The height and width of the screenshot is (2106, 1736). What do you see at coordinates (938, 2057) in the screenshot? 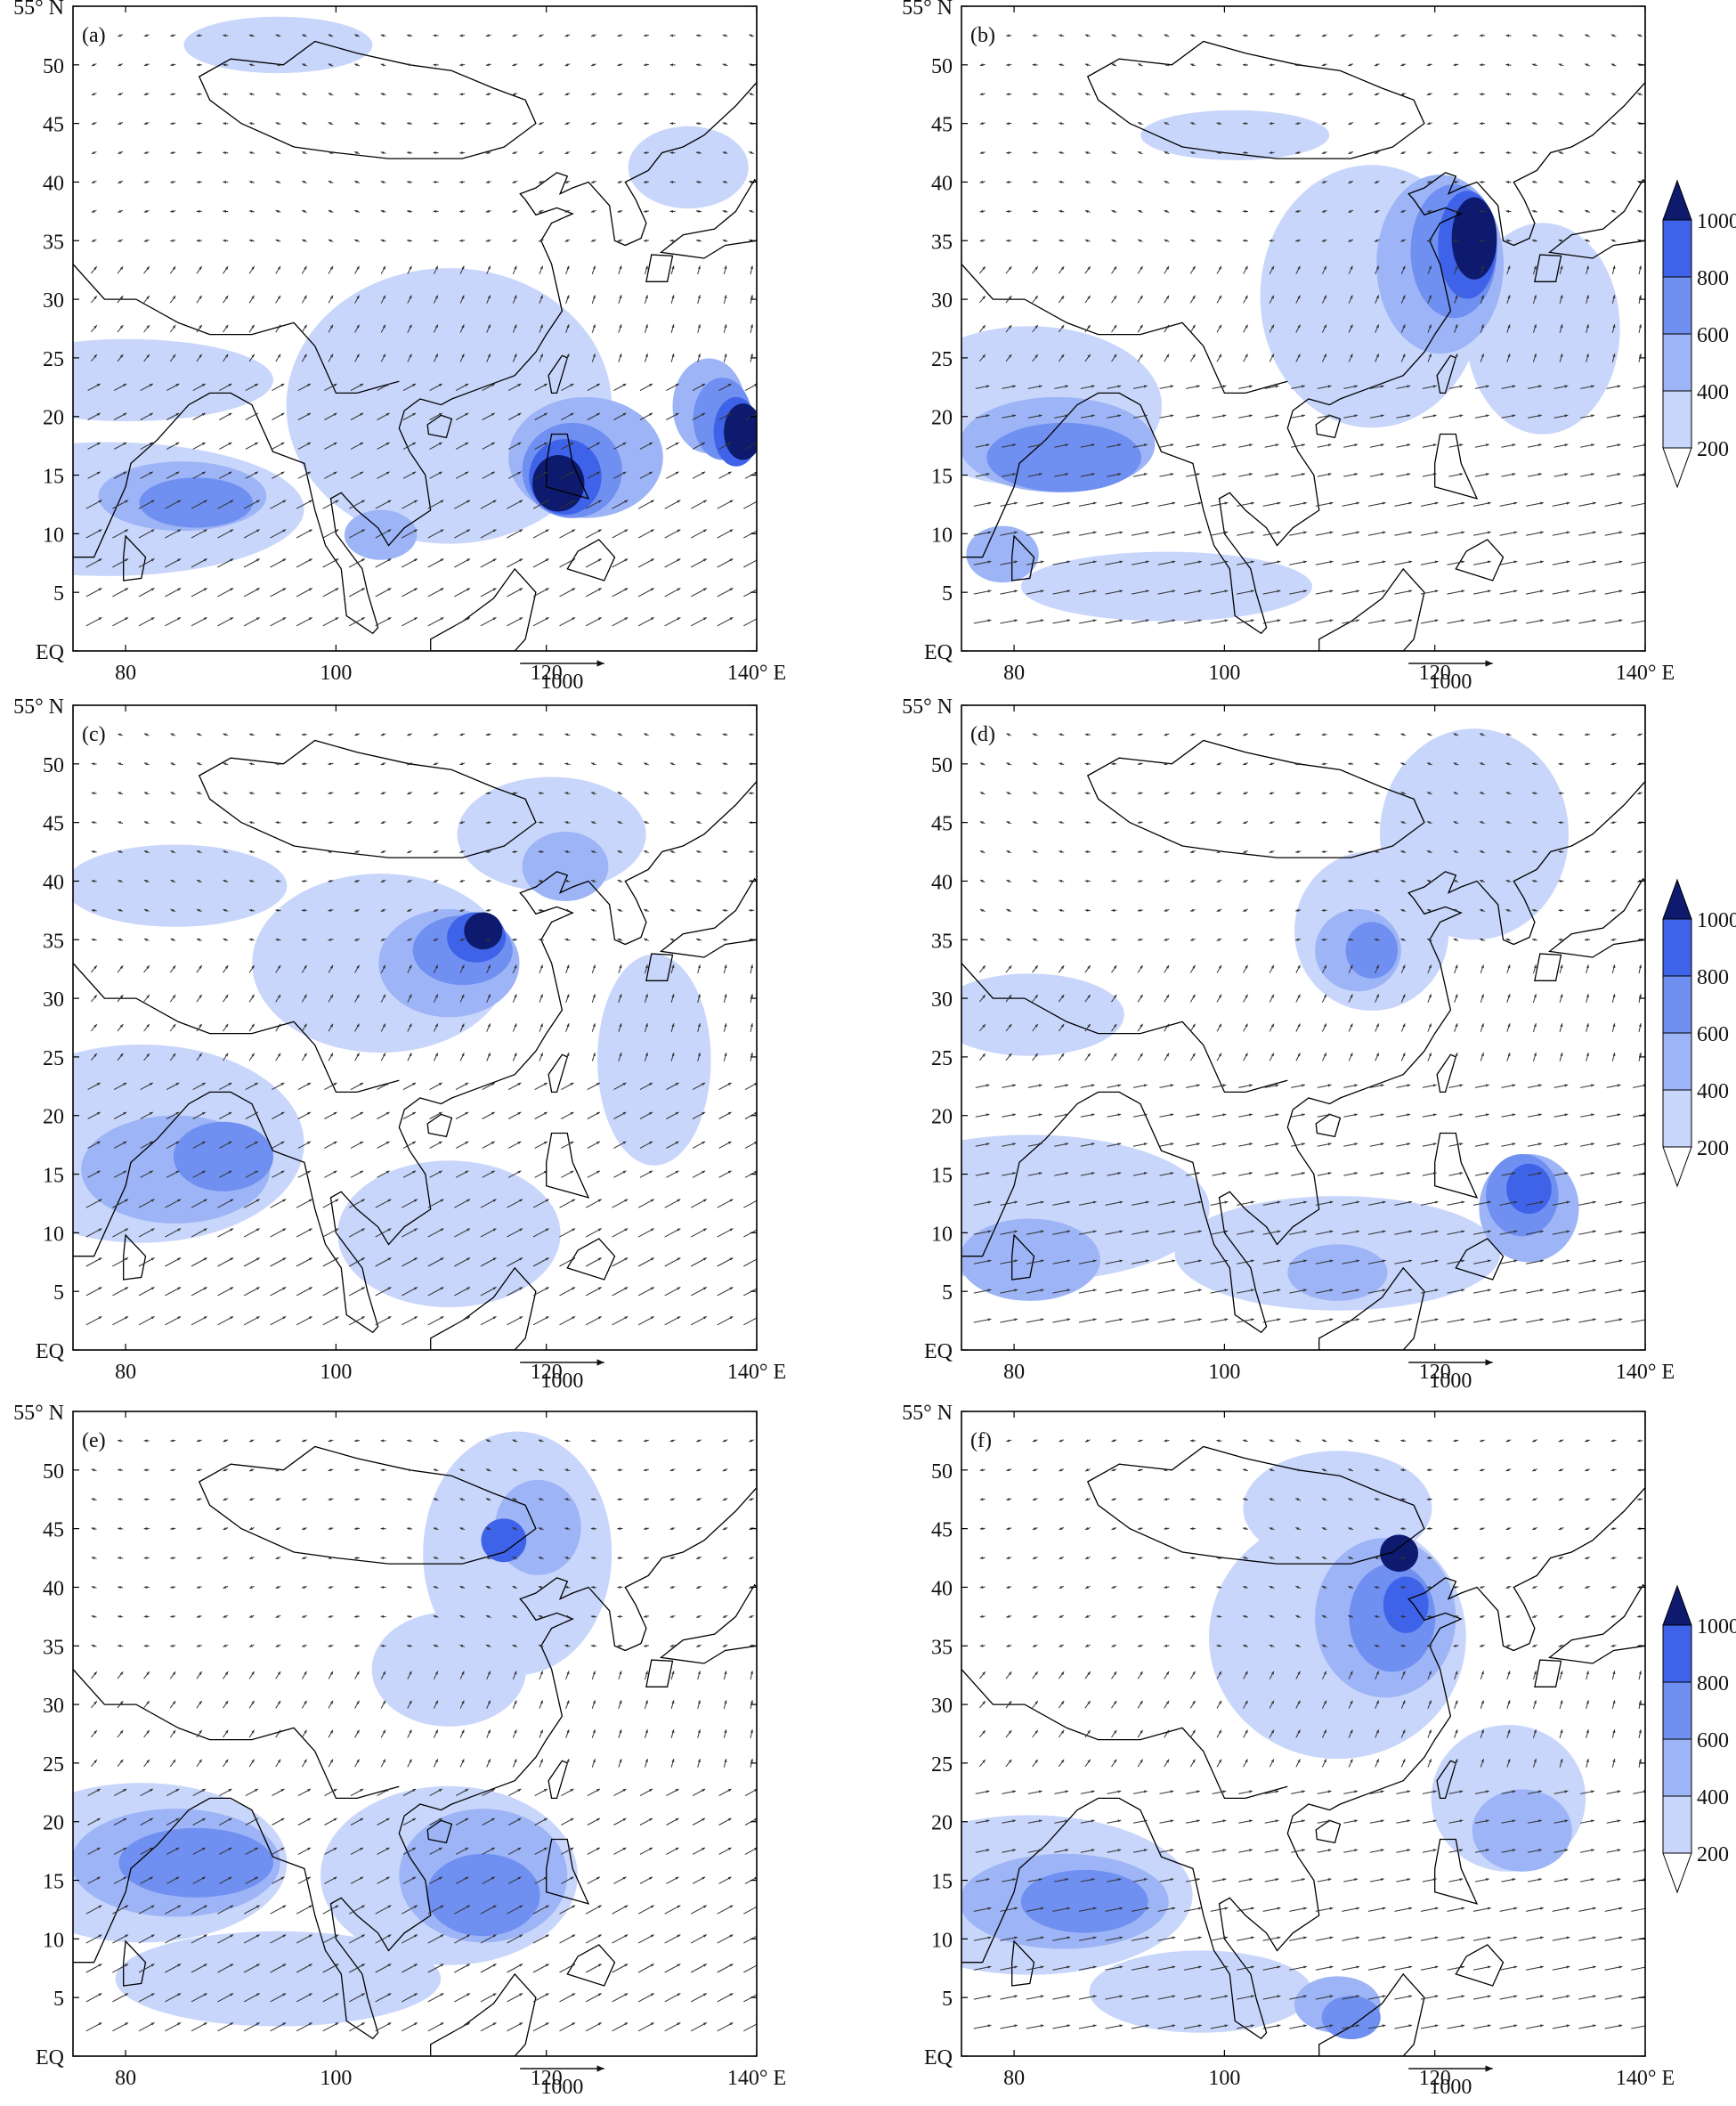
I see `lat-label: EQ` at bounding box center [938, 2057].